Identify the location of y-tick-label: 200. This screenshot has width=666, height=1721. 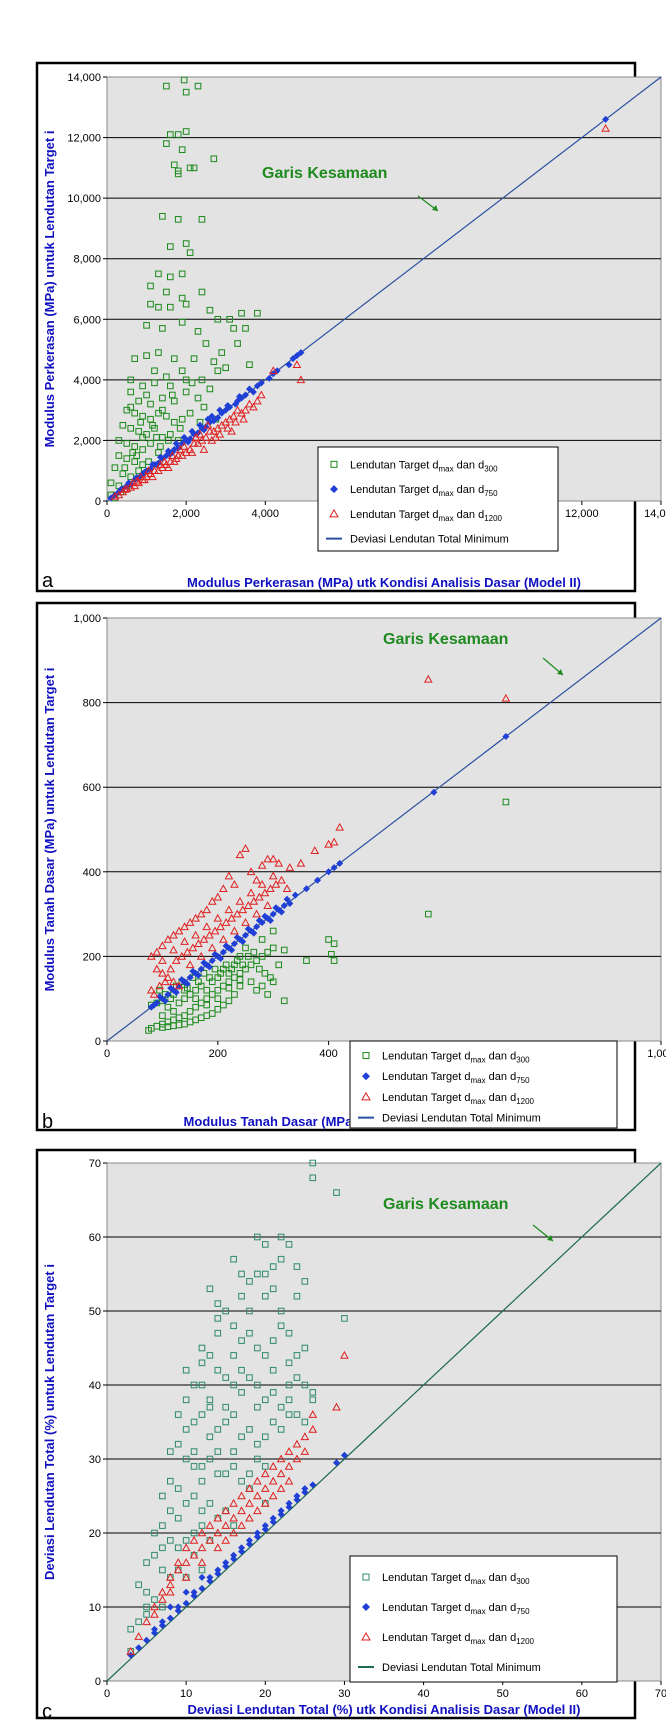
(92, 957).